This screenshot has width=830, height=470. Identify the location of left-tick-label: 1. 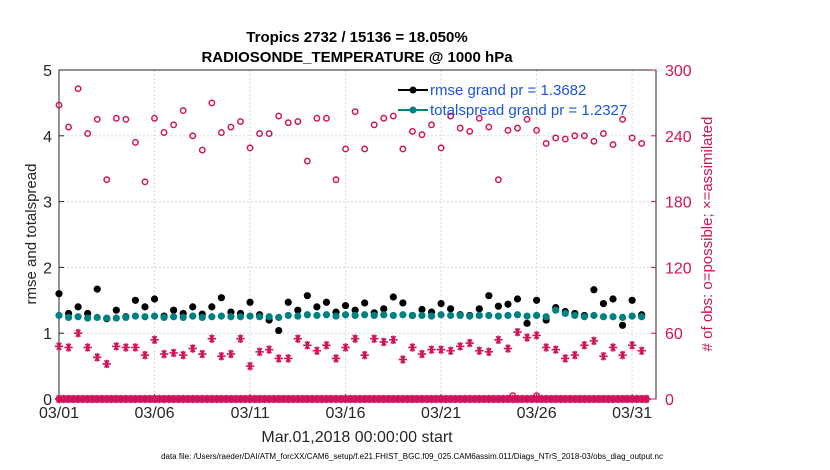
(47, 334).